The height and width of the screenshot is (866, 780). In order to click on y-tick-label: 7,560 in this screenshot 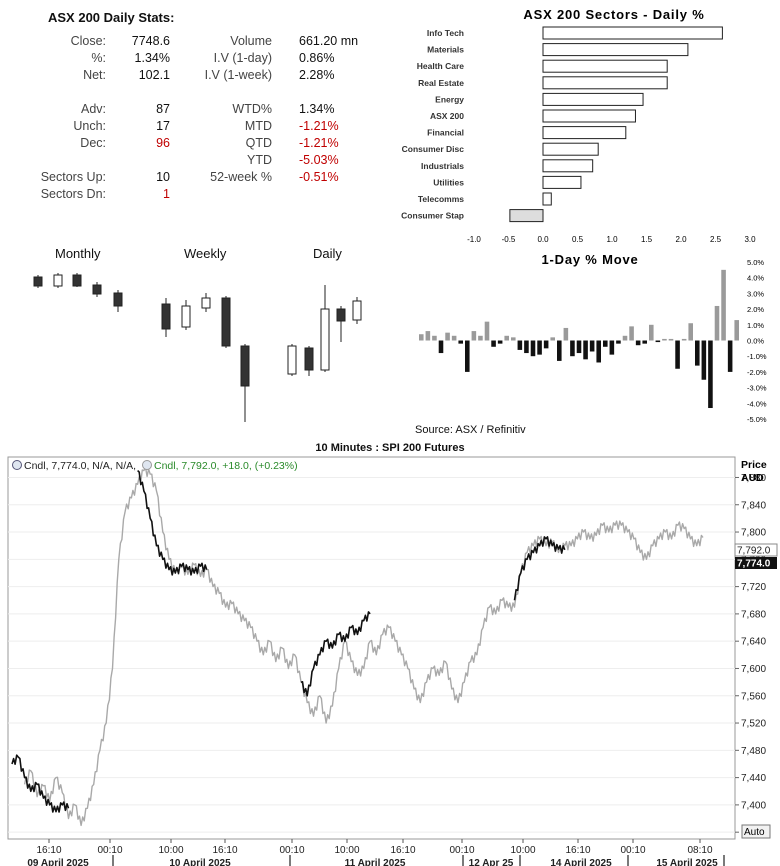, I will do `click(753, 696)`.